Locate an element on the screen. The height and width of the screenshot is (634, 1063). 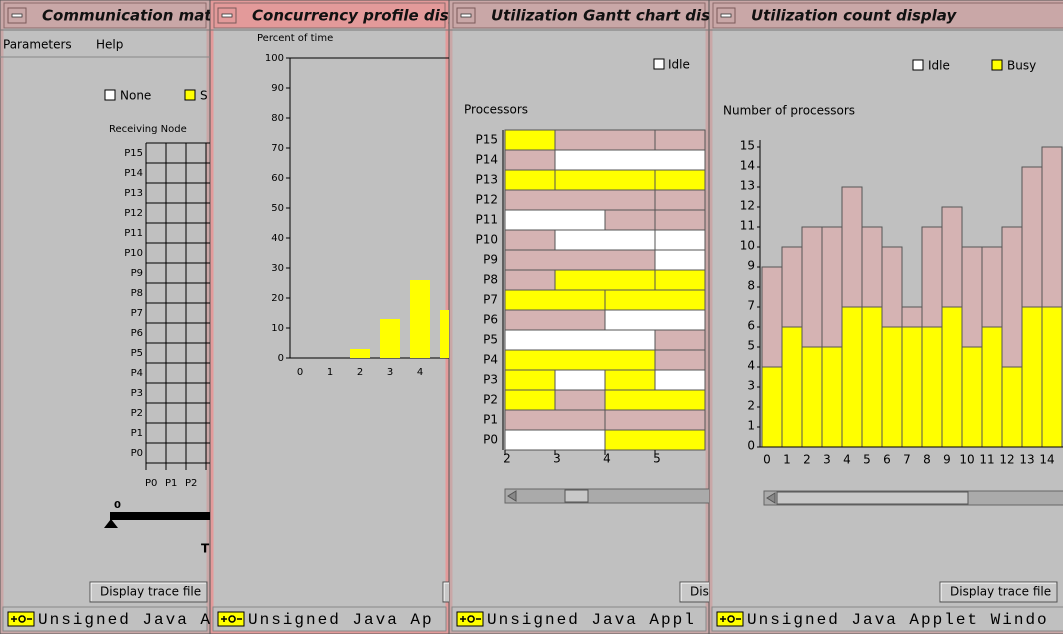
x-tick-label: 11 is located at coordinates (986, 460).